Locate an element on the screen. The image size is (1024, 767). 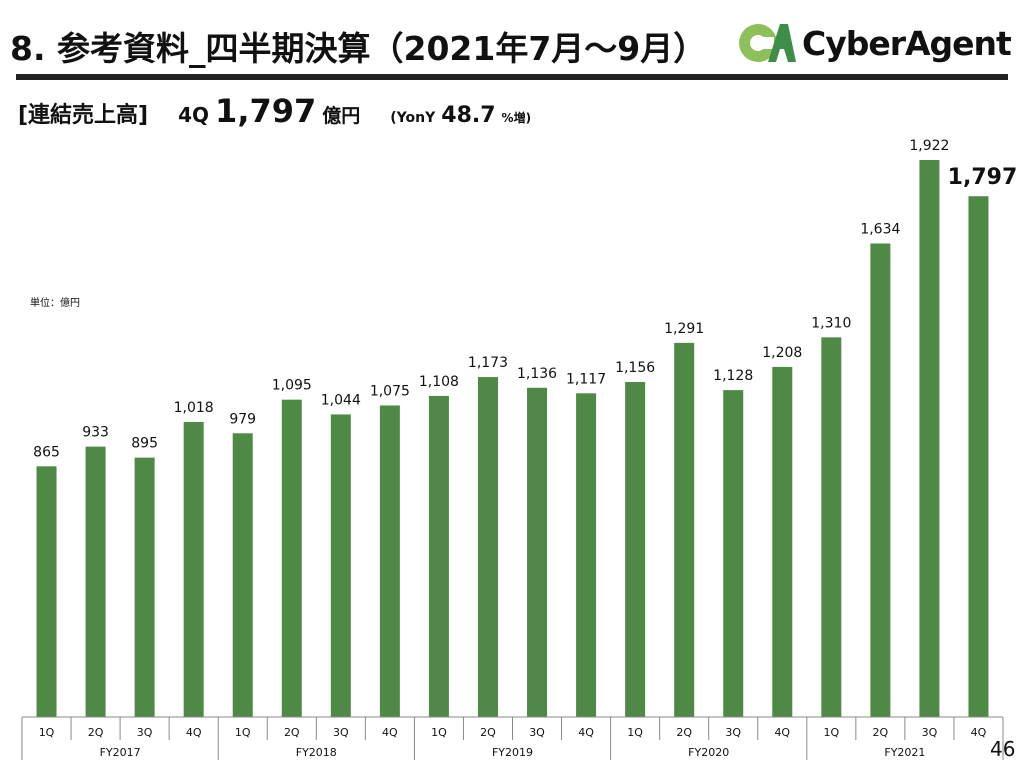
summary-value: 1,797 is located at coordinates (266, 111).